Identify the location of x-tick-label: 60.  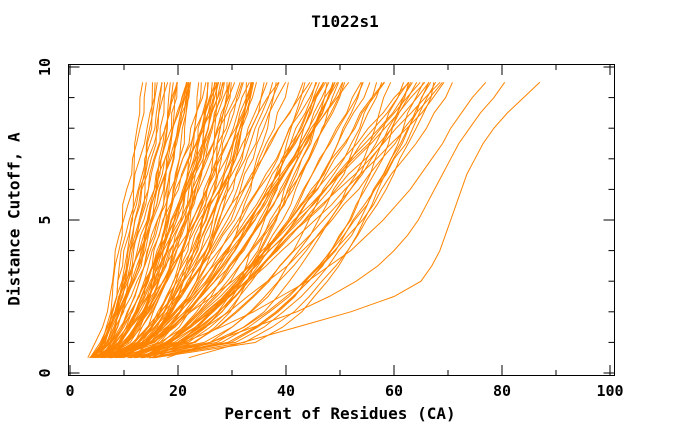
(394, 391).